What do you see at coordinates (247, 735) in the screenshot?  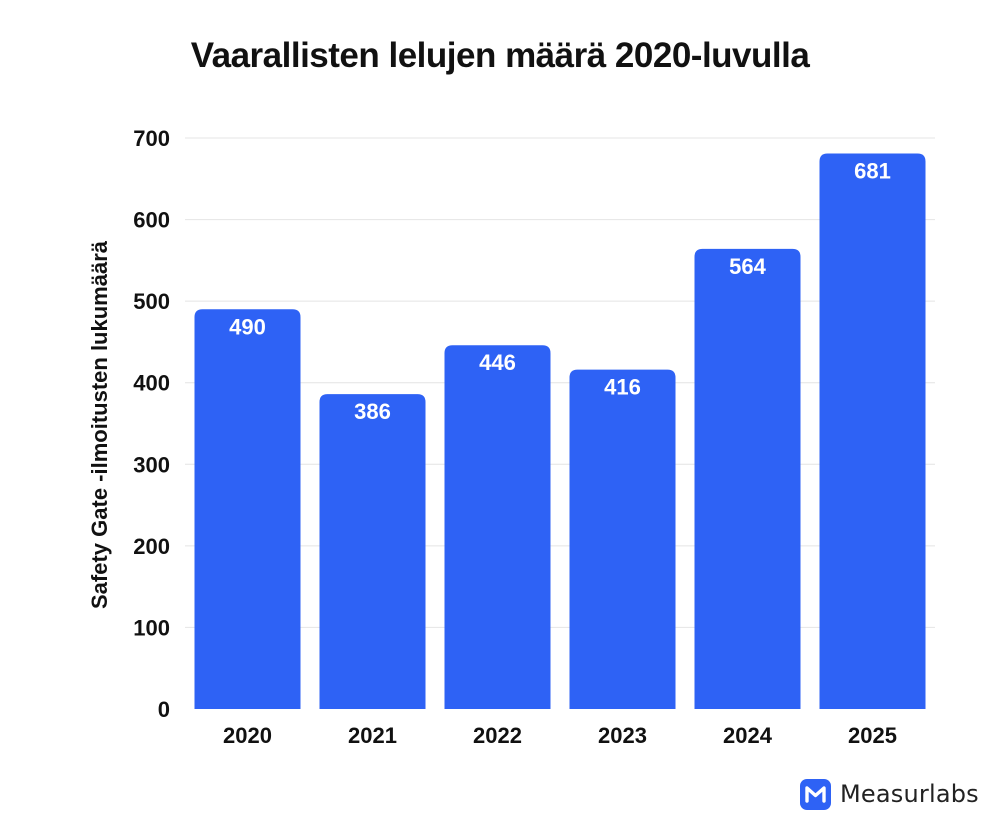 I see `x-tick-label: 2020` at bounding box center [247, 735].